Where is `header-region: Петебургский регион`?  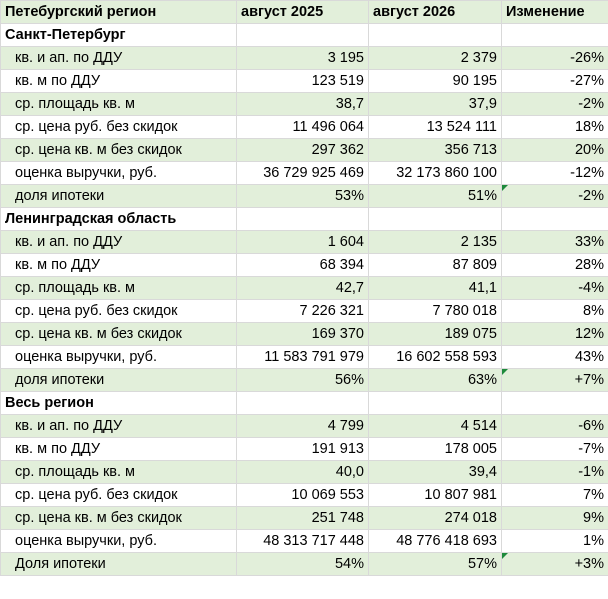
header-region: Петебургский регион is located at coordinates (118, 12).